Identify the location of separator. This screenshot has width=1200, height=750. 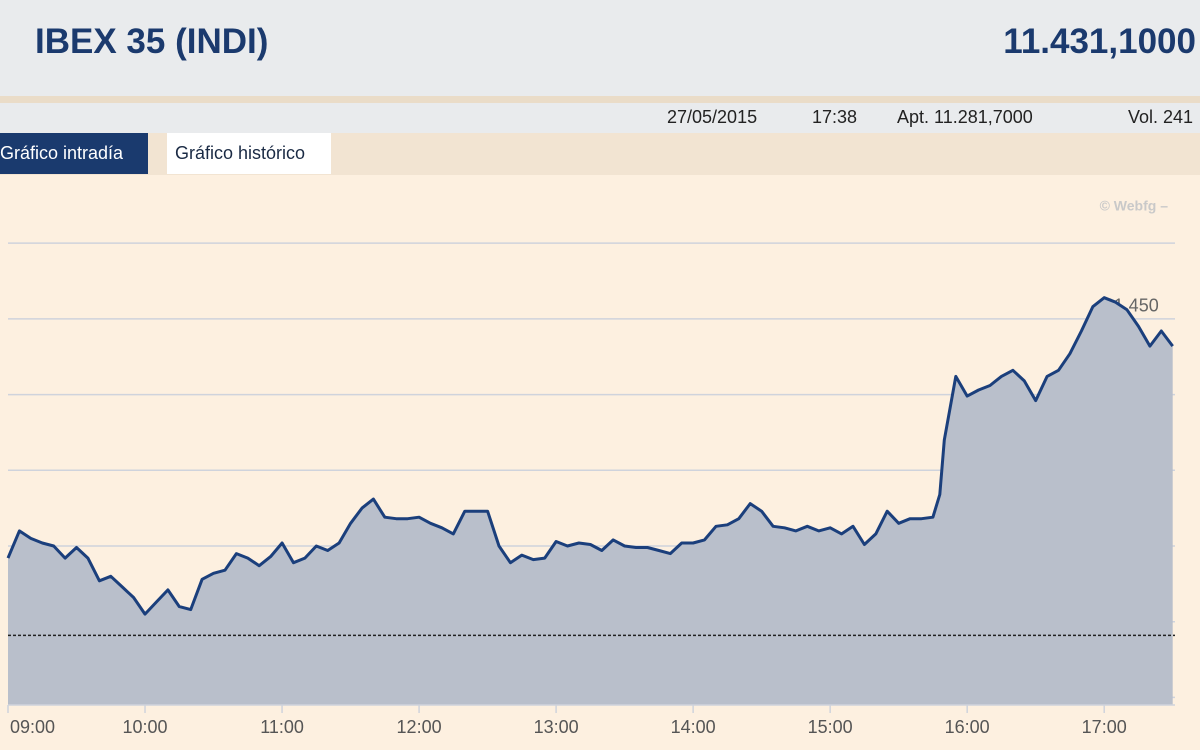
(600, 99).